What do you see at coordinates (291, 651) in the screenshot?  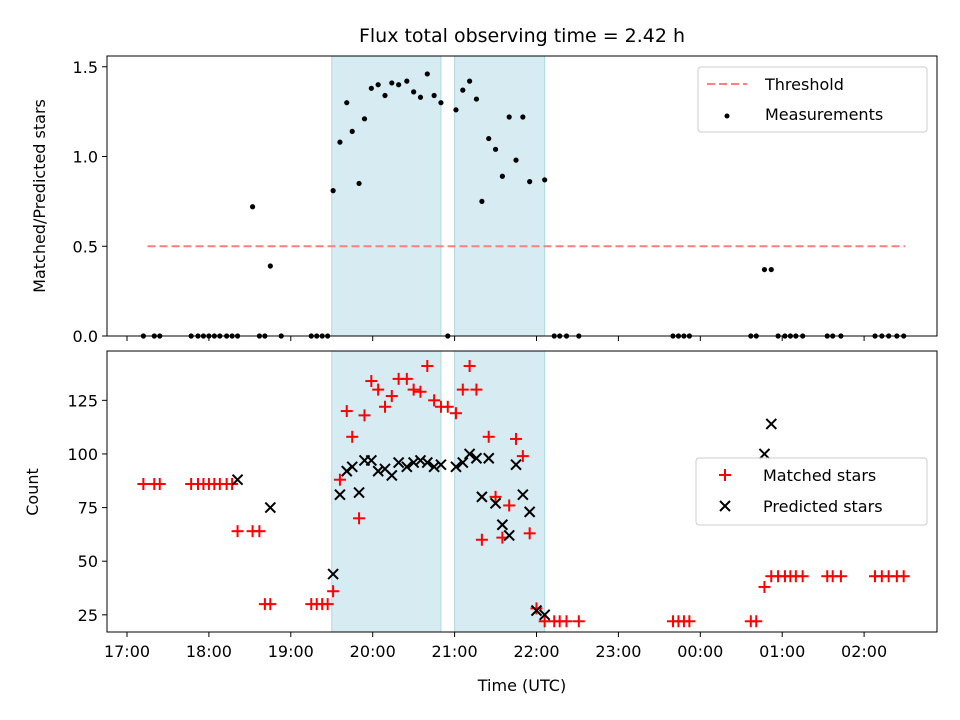 I see `x-tick-label: 19:00` at bounding box center [291, 651].